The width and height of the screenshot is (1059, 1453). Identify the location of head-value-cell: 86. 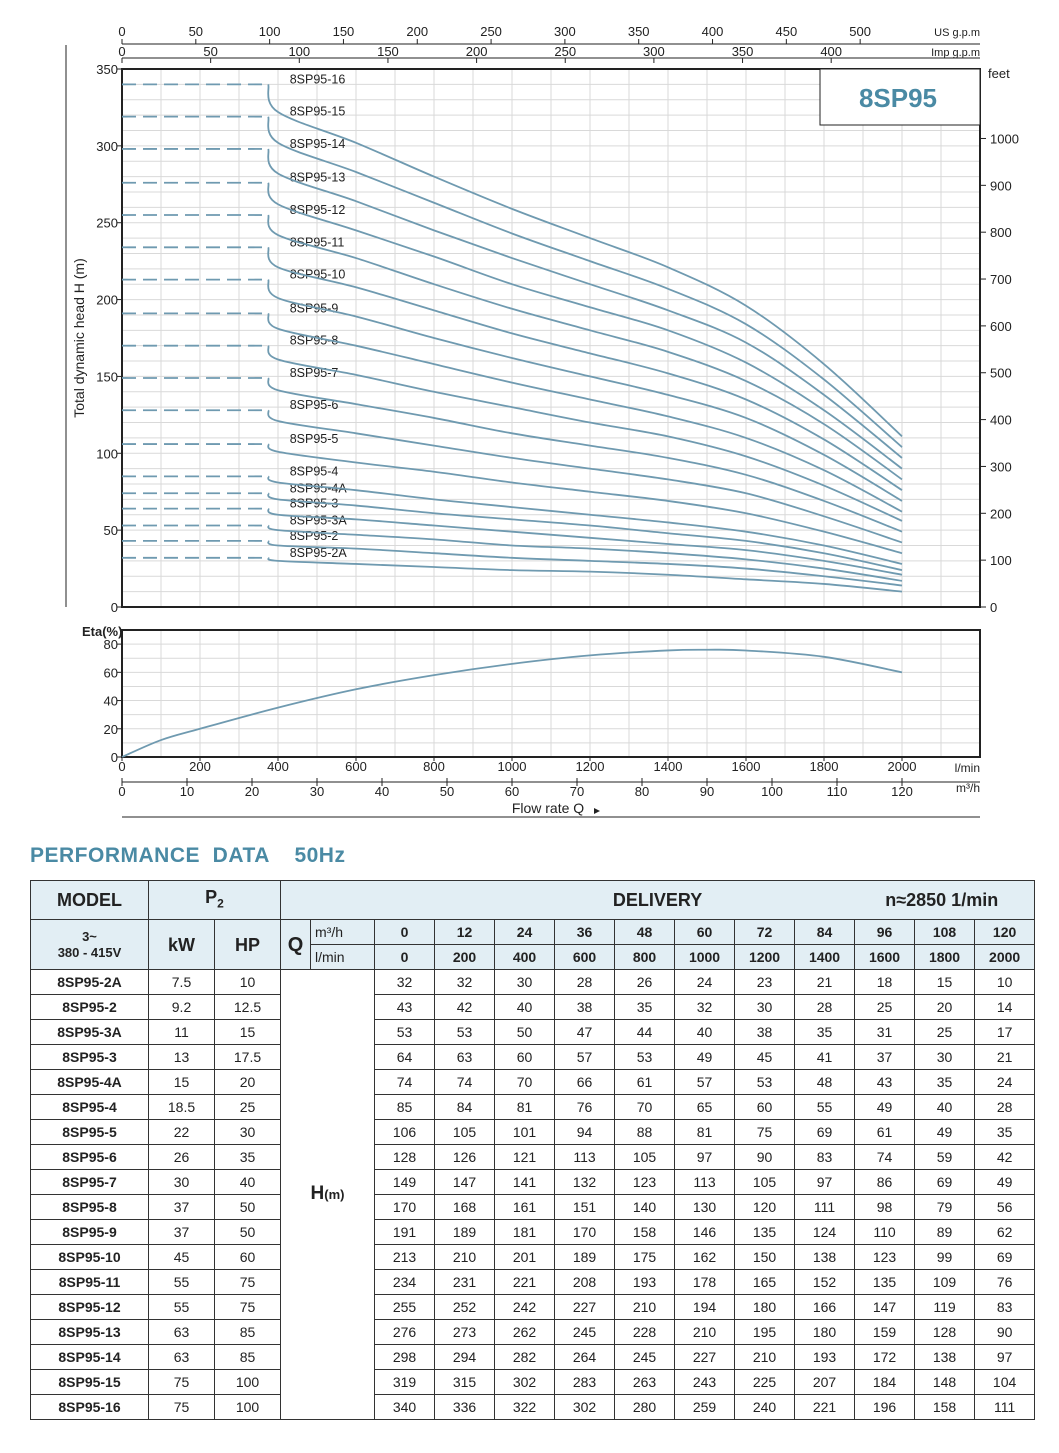
(885, 1182).